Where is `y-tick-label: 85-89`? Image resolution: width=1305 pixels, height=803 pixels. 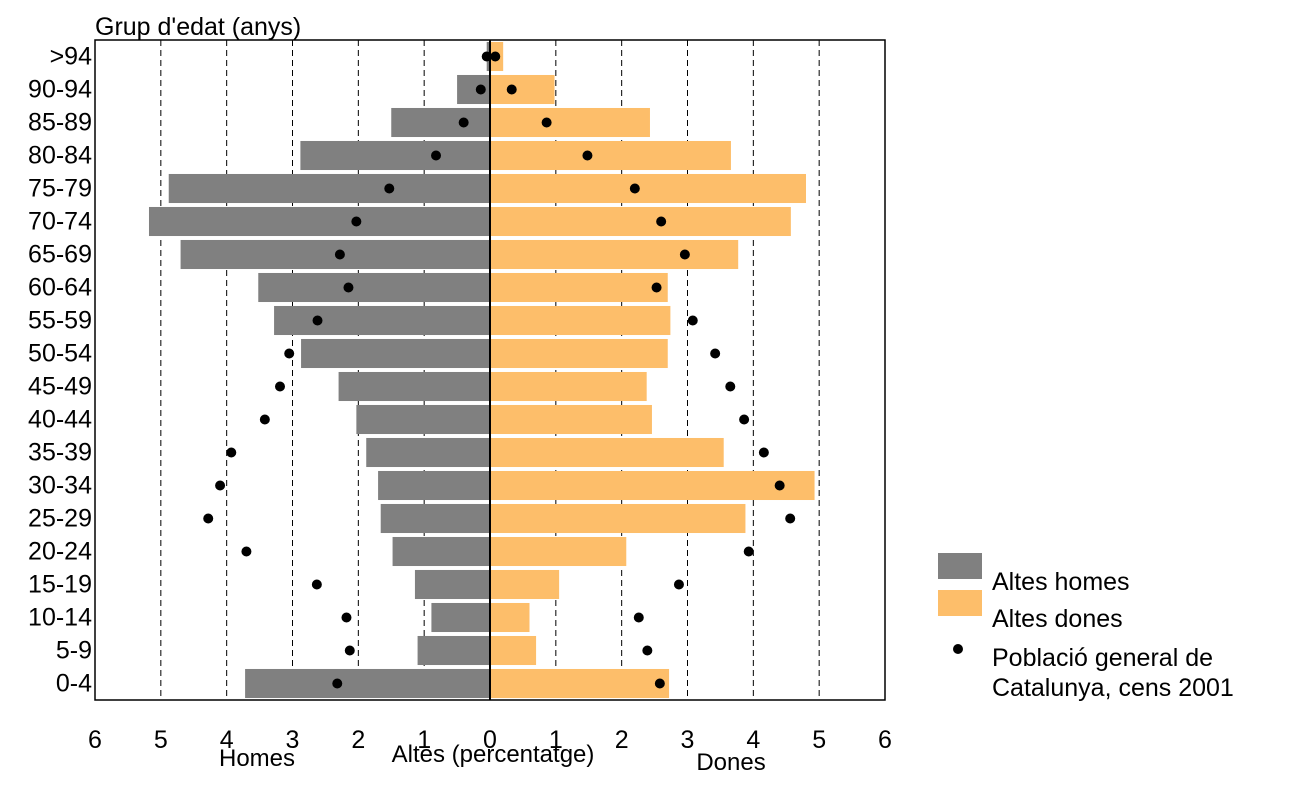
y-tick-label: 85-89 is located at coordinates (60, 123).